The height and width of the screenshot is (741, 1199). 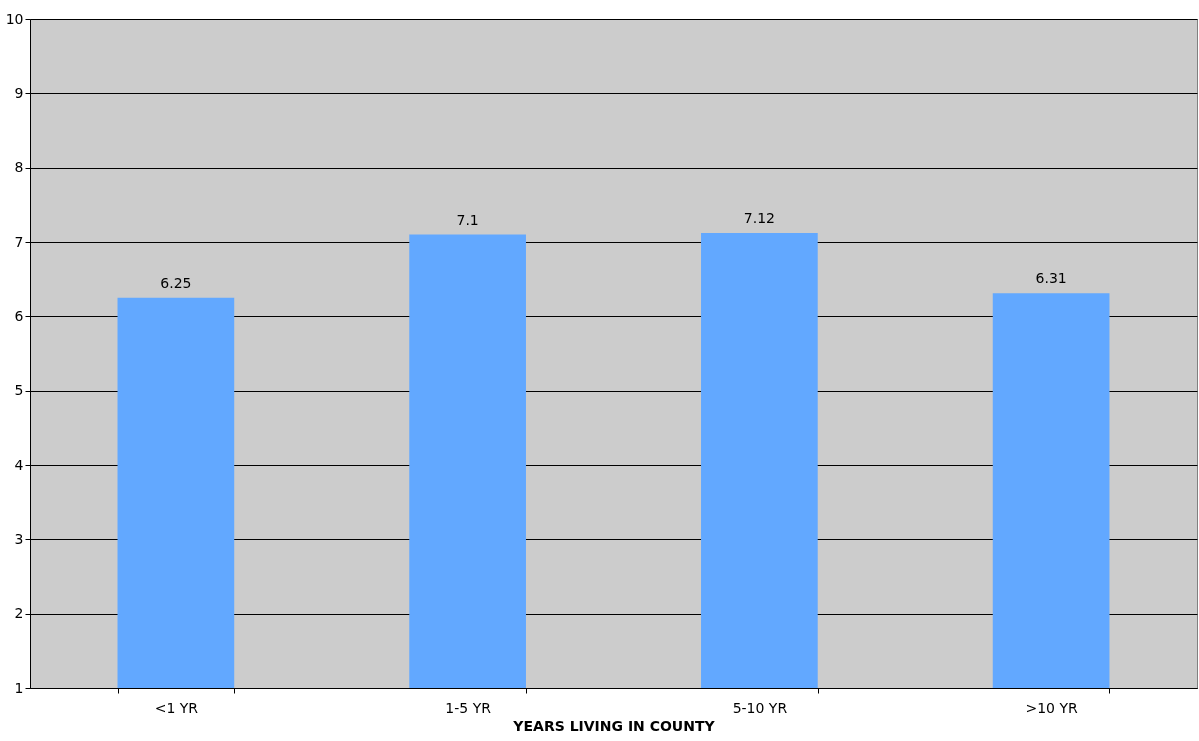 What do you see at coordinates (176, 282) in the screenshot?
I see `data-label: 6.25` at bounding box center [176, 282].